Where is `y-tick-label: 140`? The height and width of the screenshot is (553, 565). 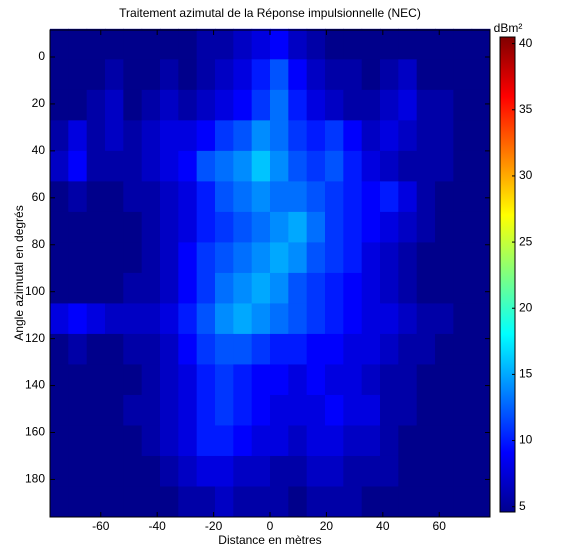
y-tick-label: 140 is located at coordinates (35, 385).